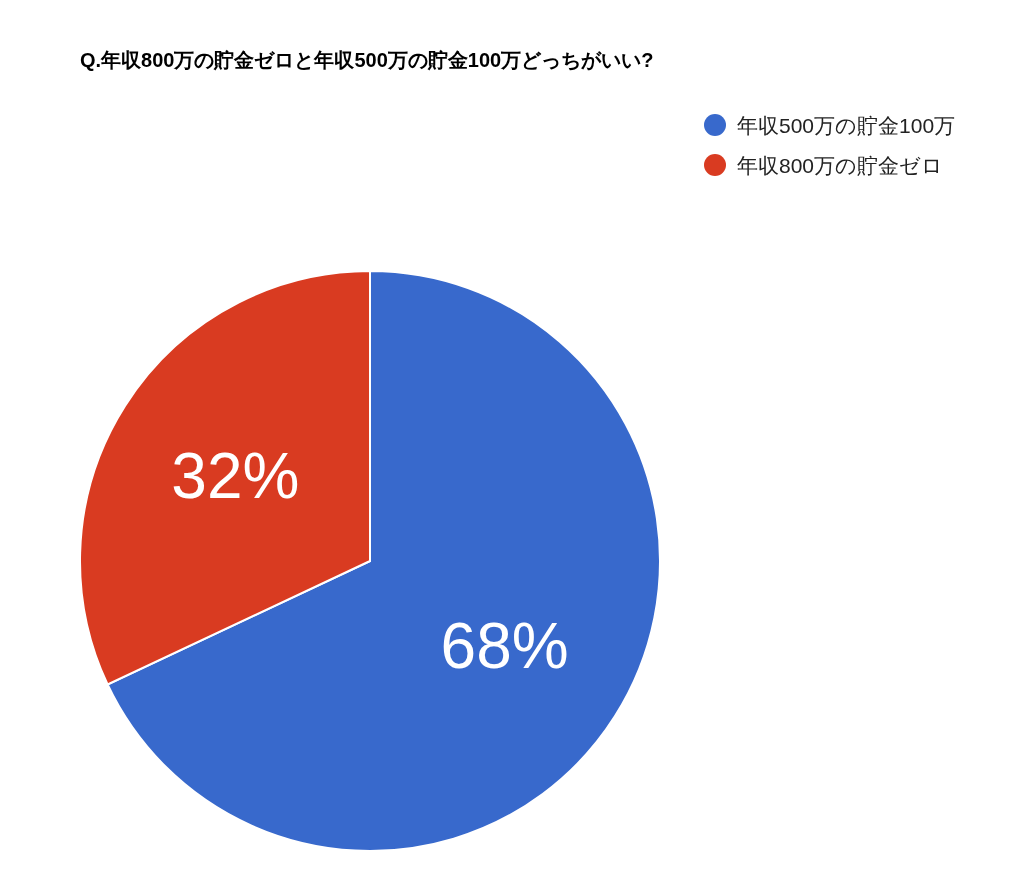 The width and height of the screenshot is (1018, 882). I want to click on data-label: 32%, so click(235, 475).